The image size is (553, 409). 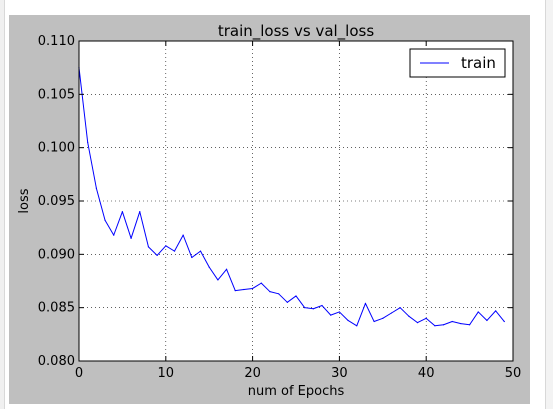 I want to click on x-tick-label: 0, so click(x=79, y=373).